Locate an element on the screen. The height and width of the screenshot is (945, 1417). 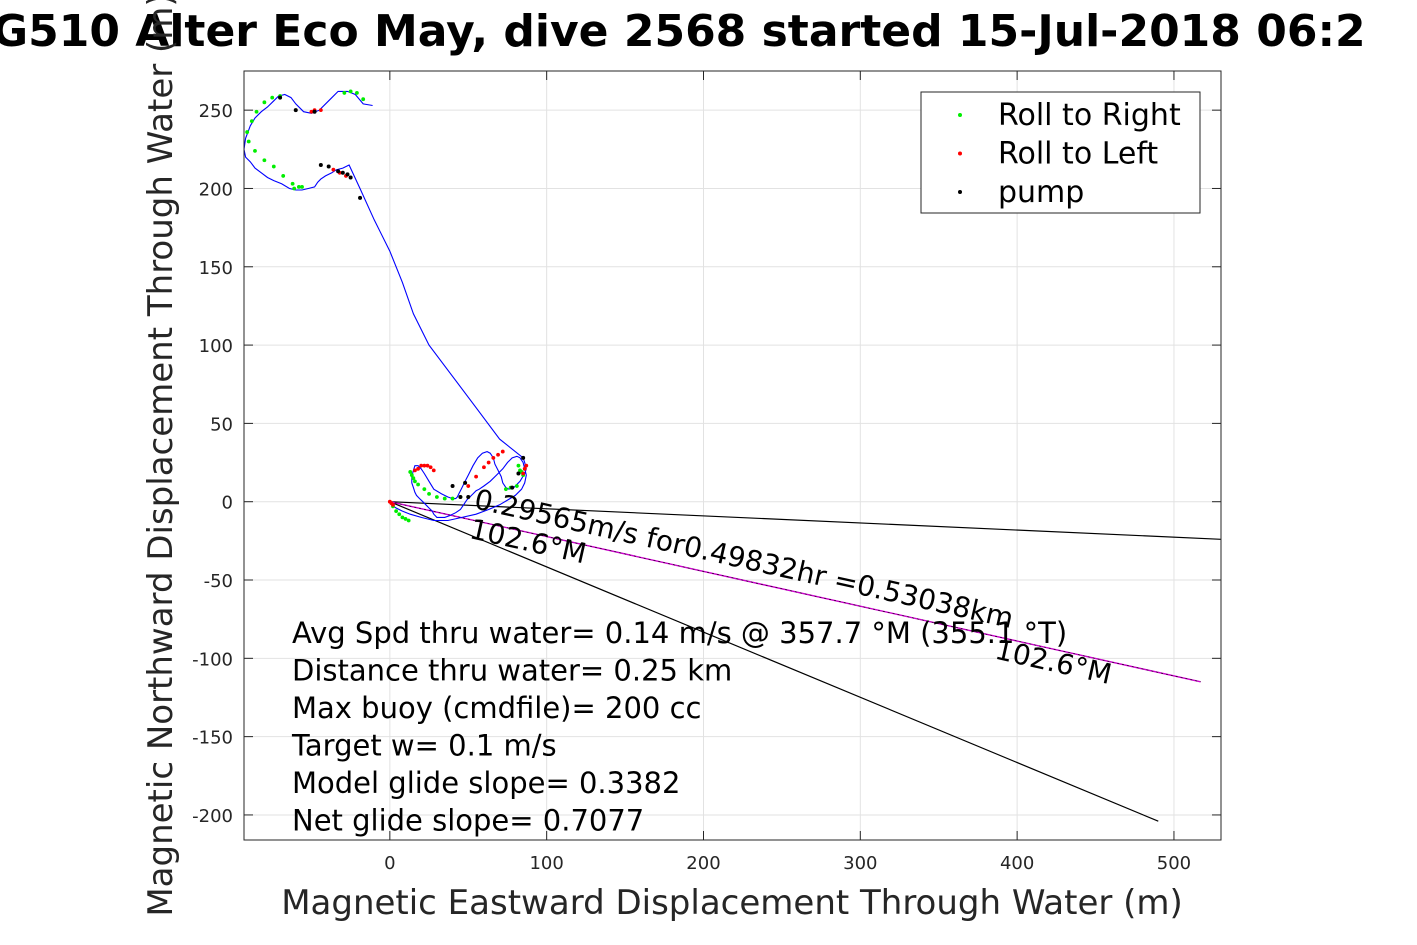
y-tick-label: 50 is located at coordinates (221, 424).